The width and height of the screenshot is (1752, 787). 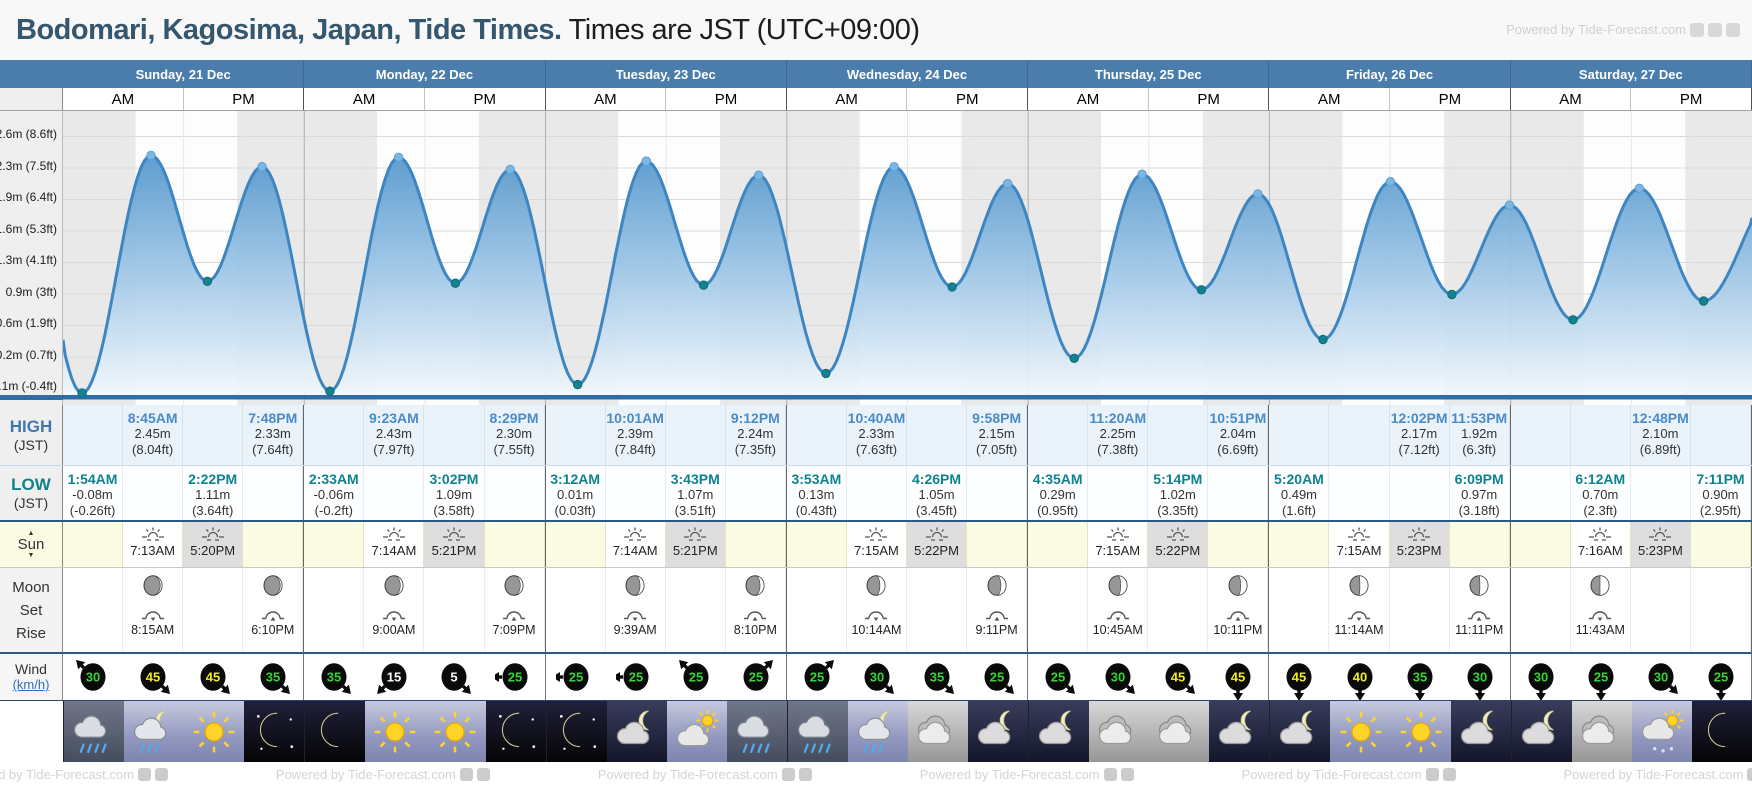 I want to click on tide-height-ft: (3.18ft), so click(x=1479, y=510).